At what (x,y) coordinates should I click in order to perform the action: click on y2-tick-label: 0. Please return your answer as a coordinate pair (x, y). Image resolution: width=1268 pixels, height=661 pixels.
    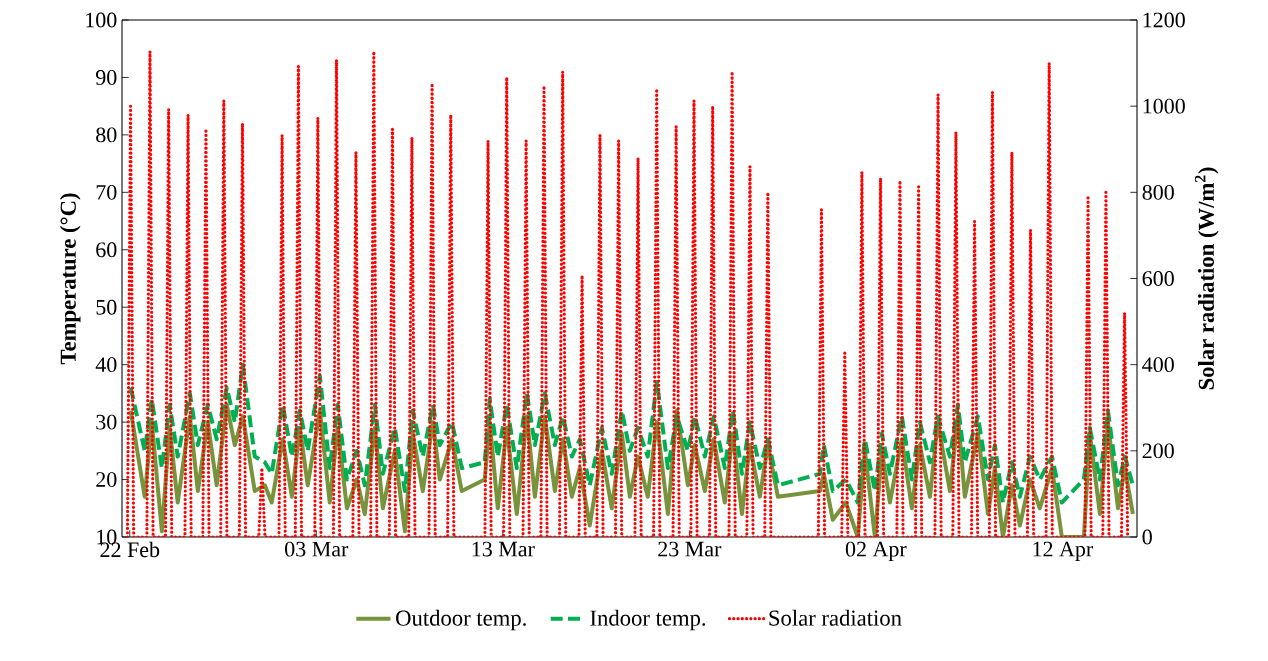
    Looking at the image, I should click on (1147, 537).